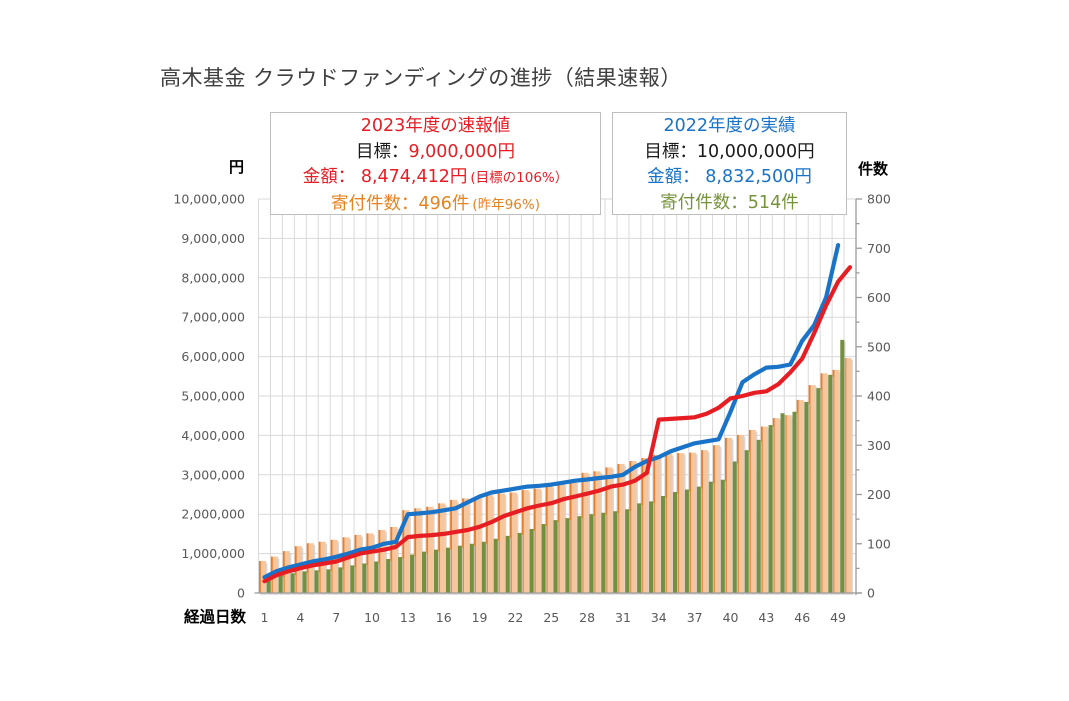  Describe the element at coordinates (213, 514) in the screenshot. I see `svg-text: 2,000,000` at that location.